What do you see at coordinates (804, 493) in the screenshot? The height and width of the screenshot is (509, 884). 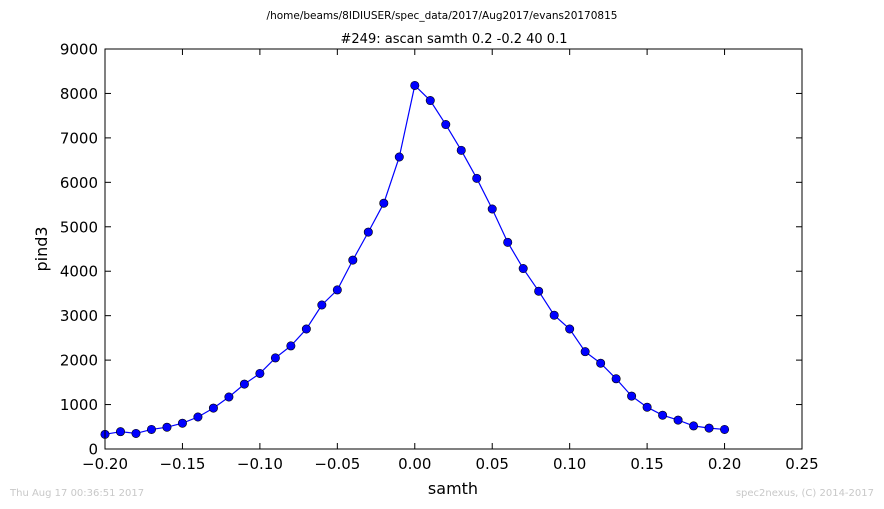 I see `footer-copyright: spec2nexus, (C) 2014-2017` at bounding box center [804, 493].